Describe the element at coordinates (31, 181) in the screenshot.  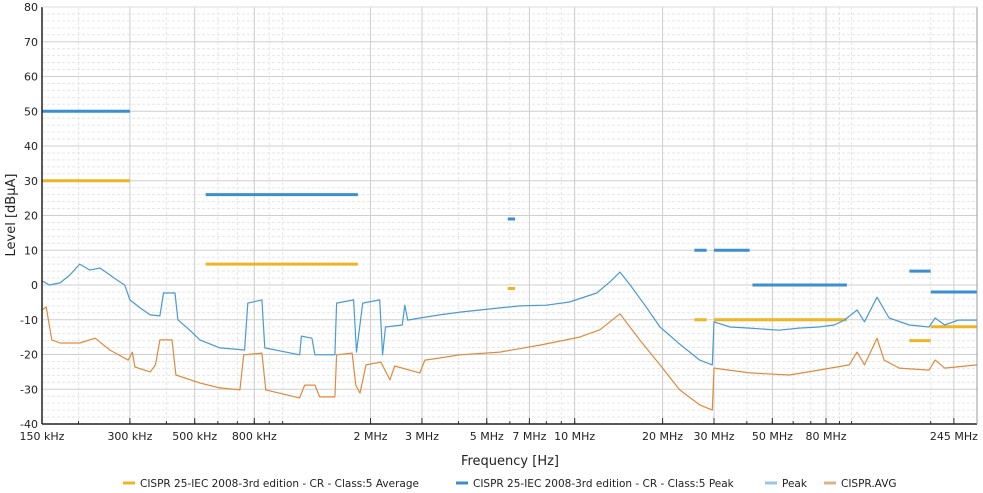
I see `y-tick-label: 30` at that location.